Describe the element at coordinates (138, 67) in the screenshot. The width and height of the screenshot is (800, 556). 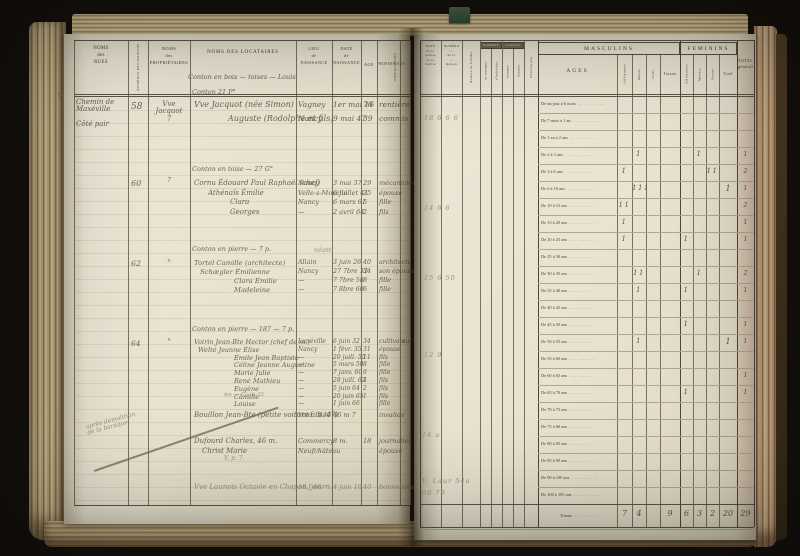
I see `header-numeros-maisons: NUMÉROS DES MAISONS` at that location.